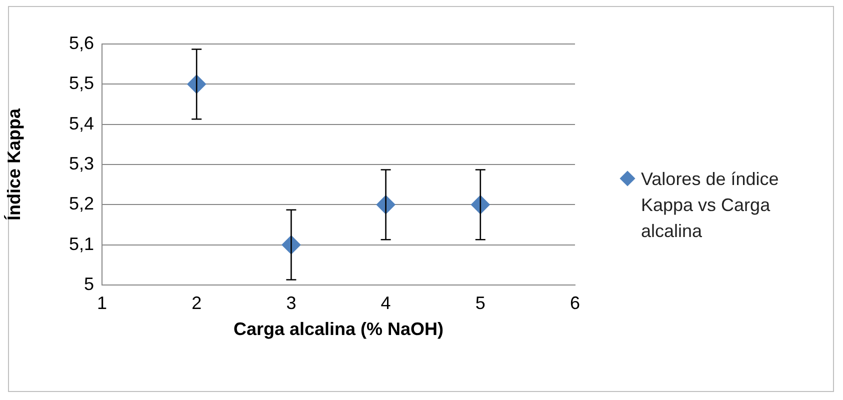 Image resolution: width=843 pixels, height=400 pixels. I want to click on x-tick-label: 6, so click(575, 302).